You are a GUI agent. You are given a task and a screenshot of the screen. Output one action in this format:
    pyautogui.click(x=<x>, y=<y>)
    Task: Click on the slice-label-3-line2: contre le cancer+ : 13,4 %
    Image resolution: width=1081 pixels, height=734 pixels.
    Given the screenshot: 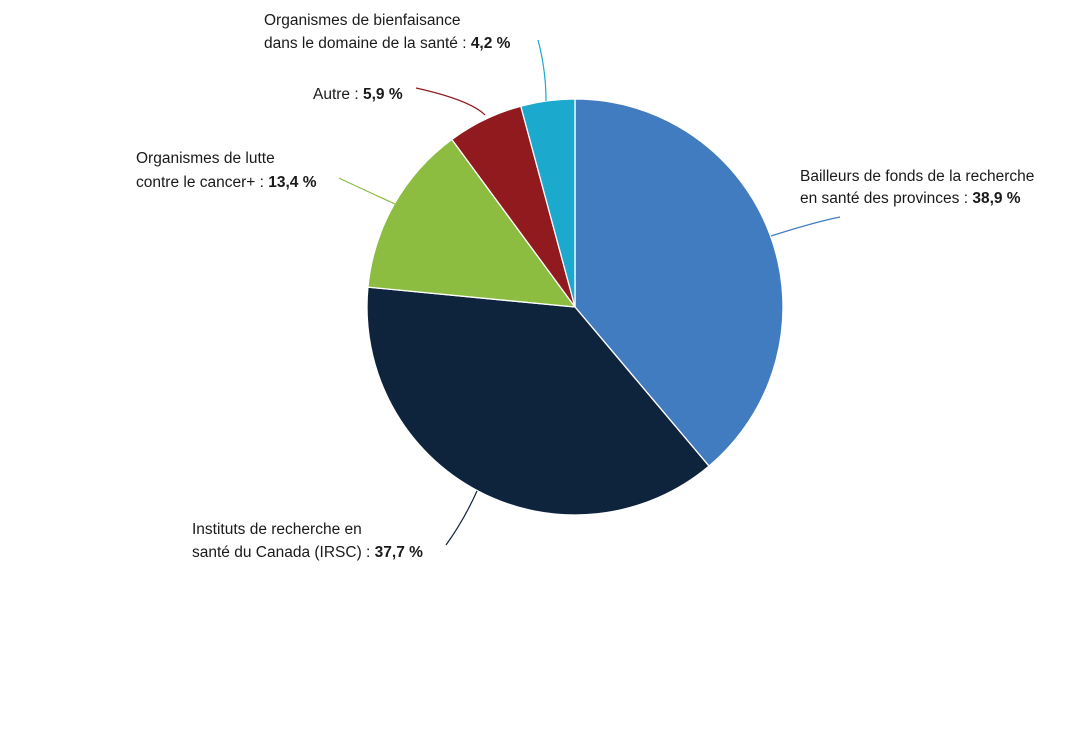 What is the action you would take?
    pyautogui.click(x=226, y=182)
    